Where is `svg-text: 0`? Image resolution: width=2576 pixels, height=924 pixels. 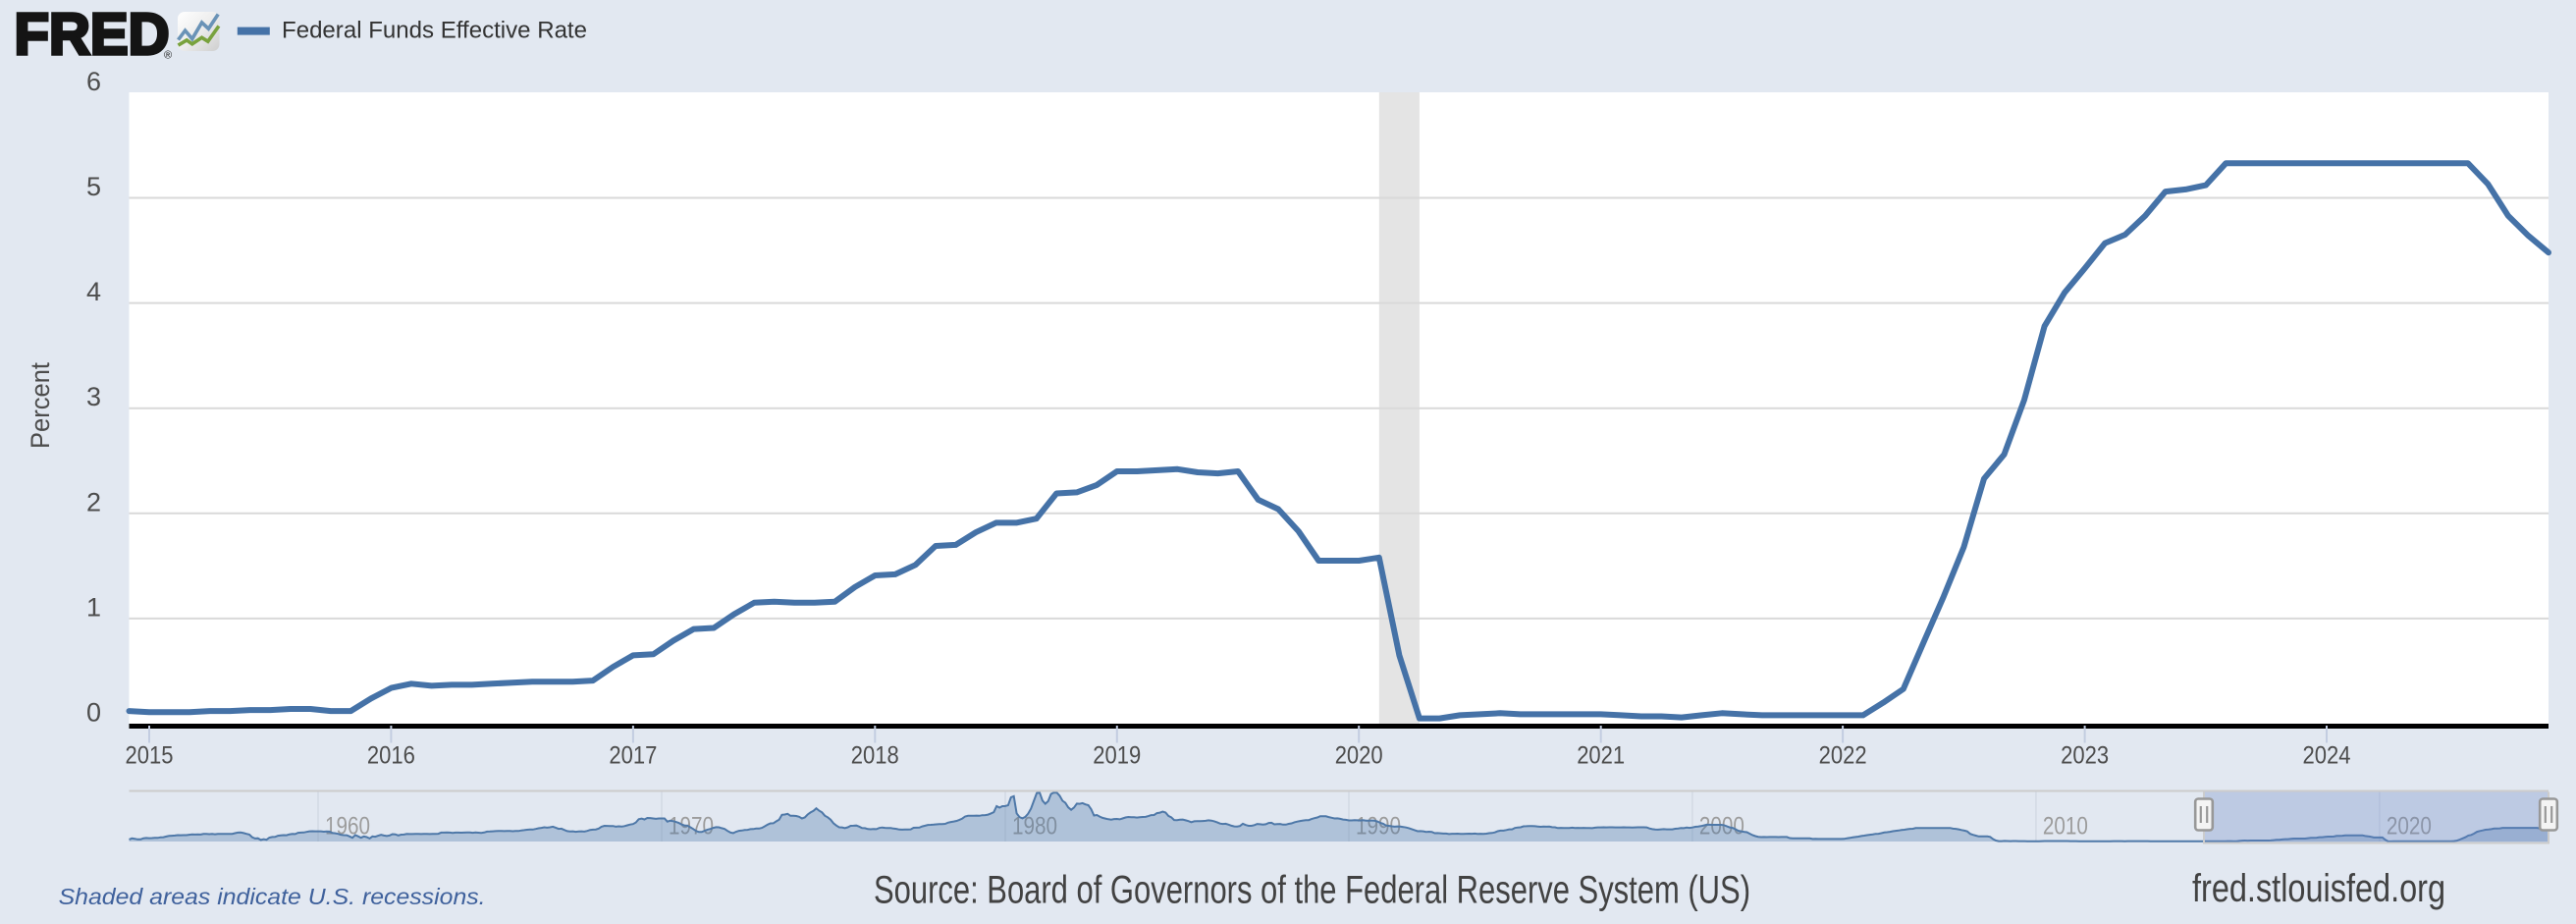 svg-text: 0 is located at coordinates (93, 713).